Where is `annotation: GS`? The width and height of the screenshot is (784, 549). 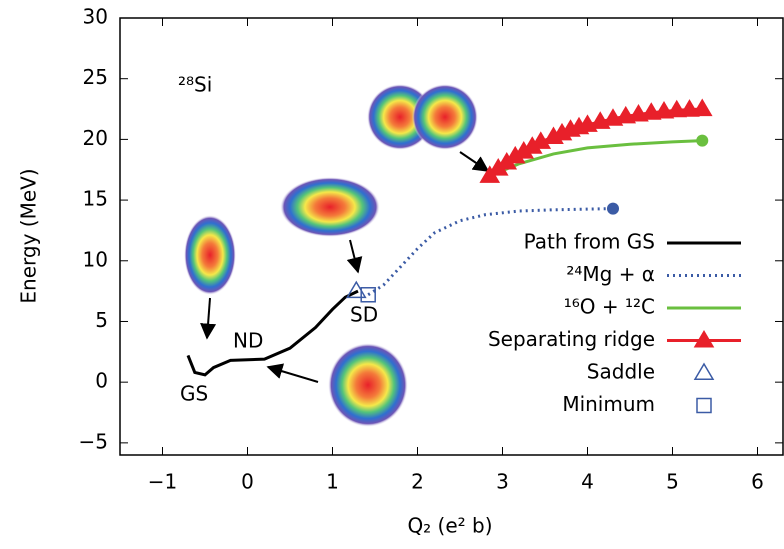 annotation: GS is located at coordinates (194, 394).